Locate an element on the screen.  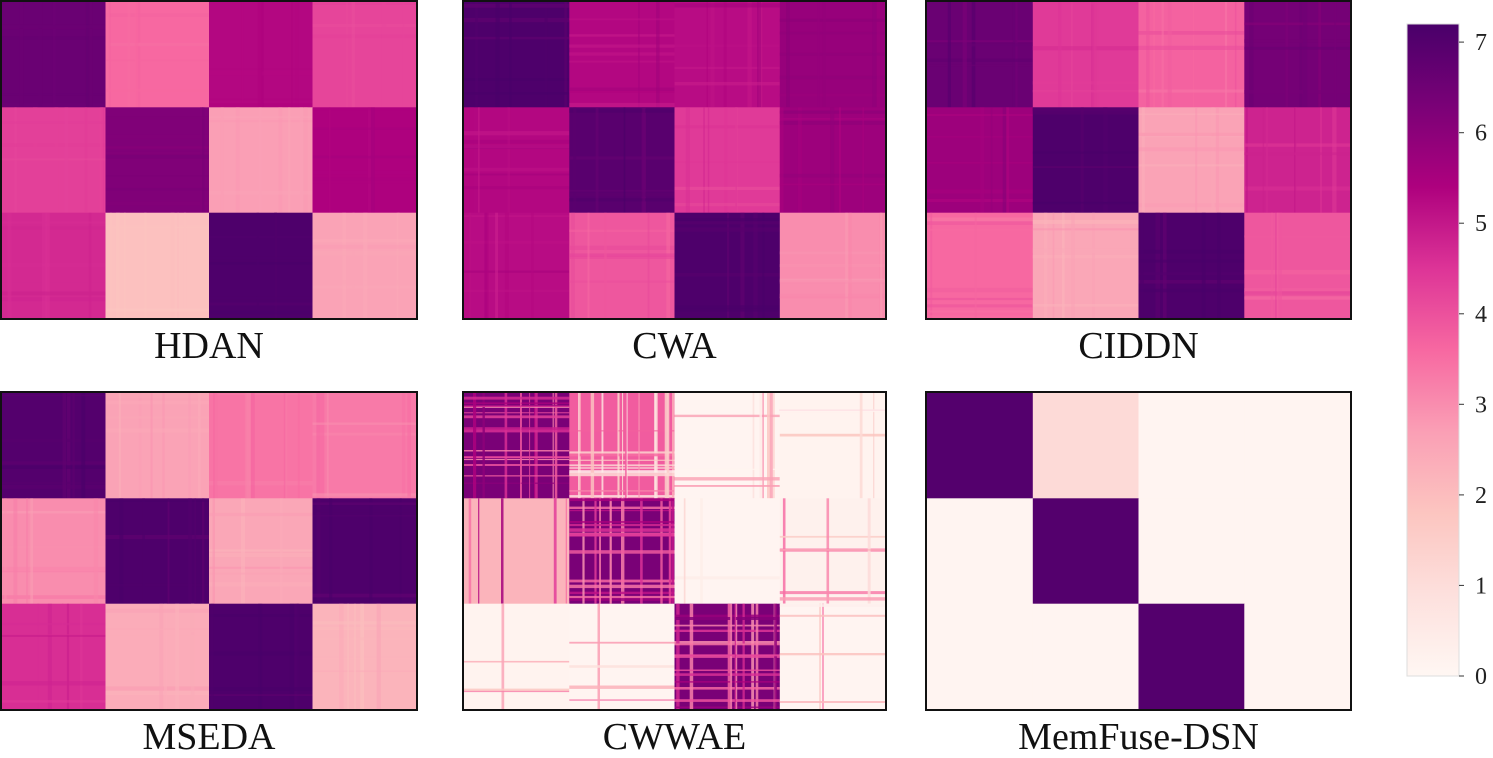
heatmap-hdan is located at coordinates (209, 160).